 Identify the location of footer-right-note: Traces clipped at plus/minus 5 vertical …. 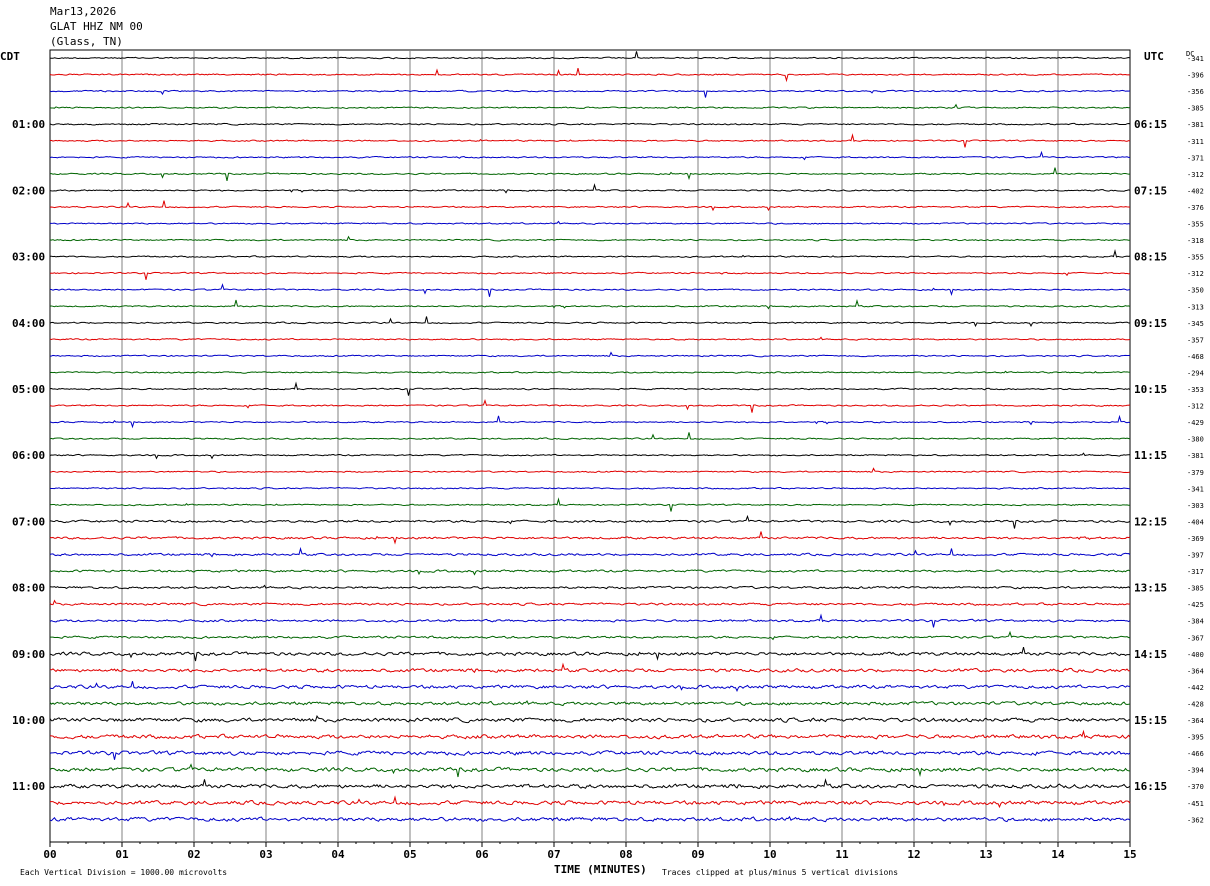
(780, 872).